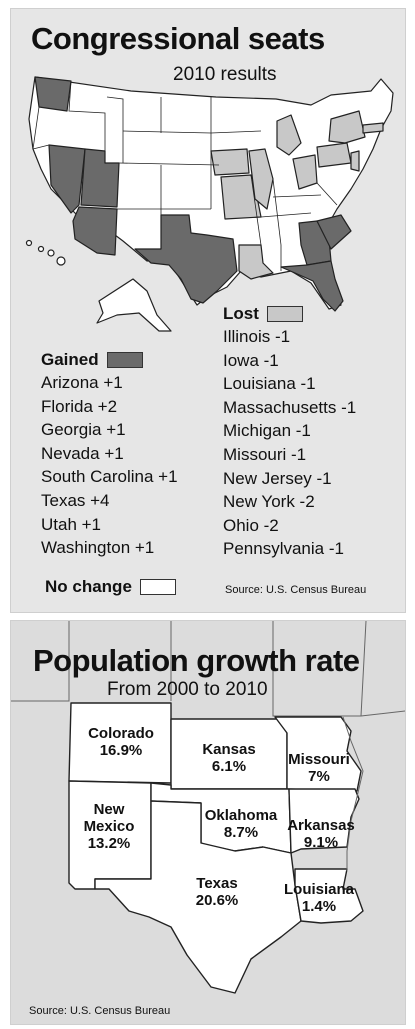 The width and height of the screenshot is (415, 1029). I want to click on state-hawaii, so click(45, 252).